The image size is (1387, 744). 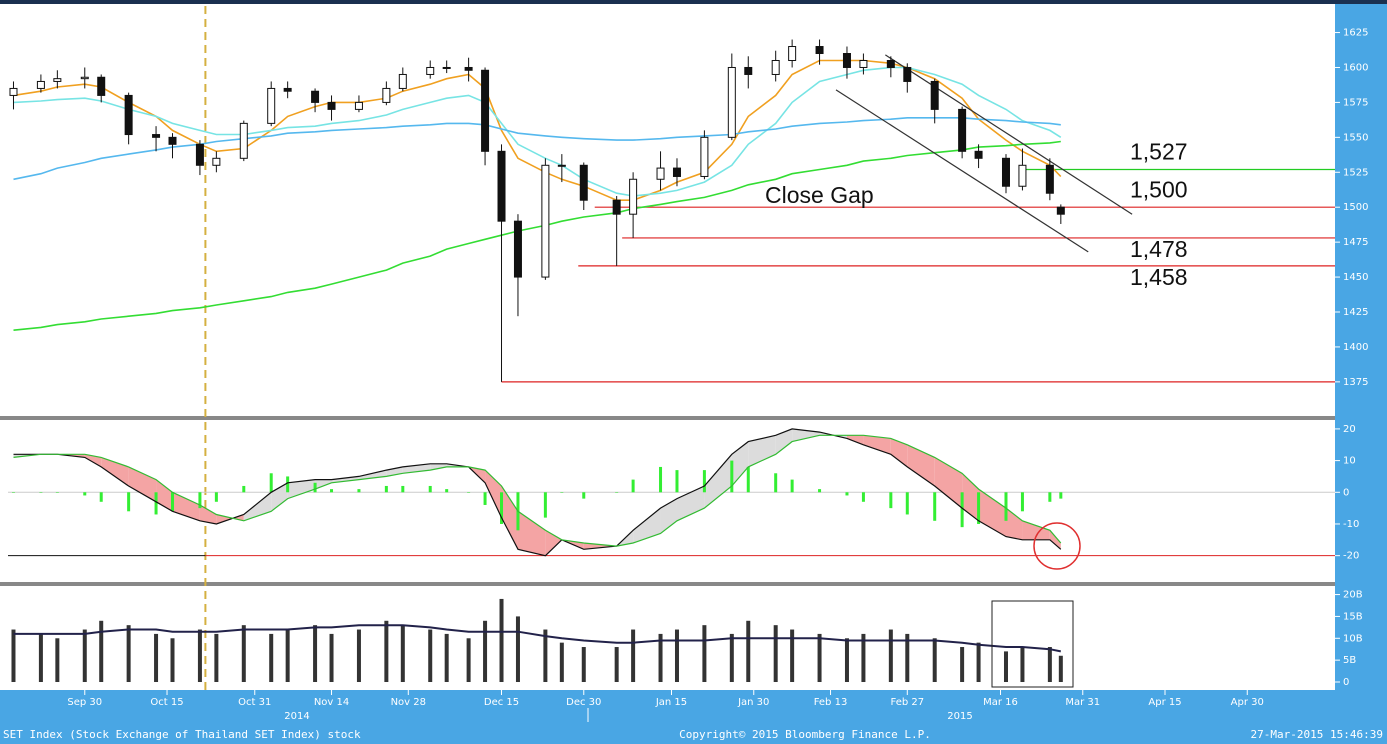 What do you see at coordinates (254, 702) in the screenshot?
I see `x-tick-label: Oct 31` at bounding box center [254, 702].